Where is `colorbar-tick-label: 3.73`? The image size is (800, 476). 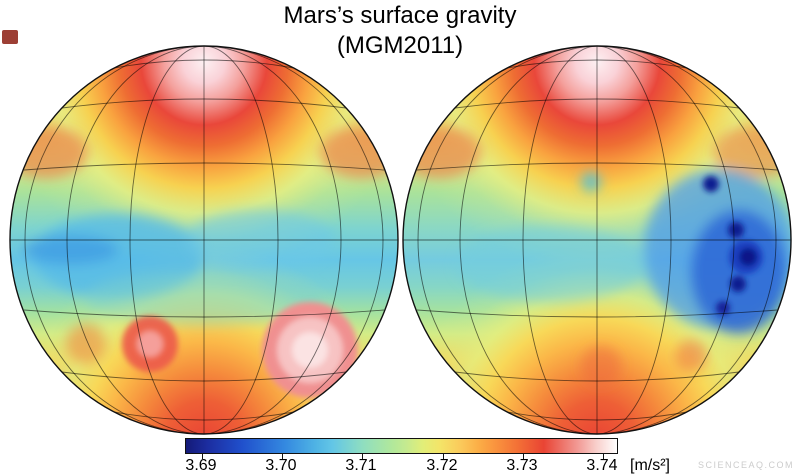 colorbar-tick-label: 3.73 is located at coordinates (522, 465).